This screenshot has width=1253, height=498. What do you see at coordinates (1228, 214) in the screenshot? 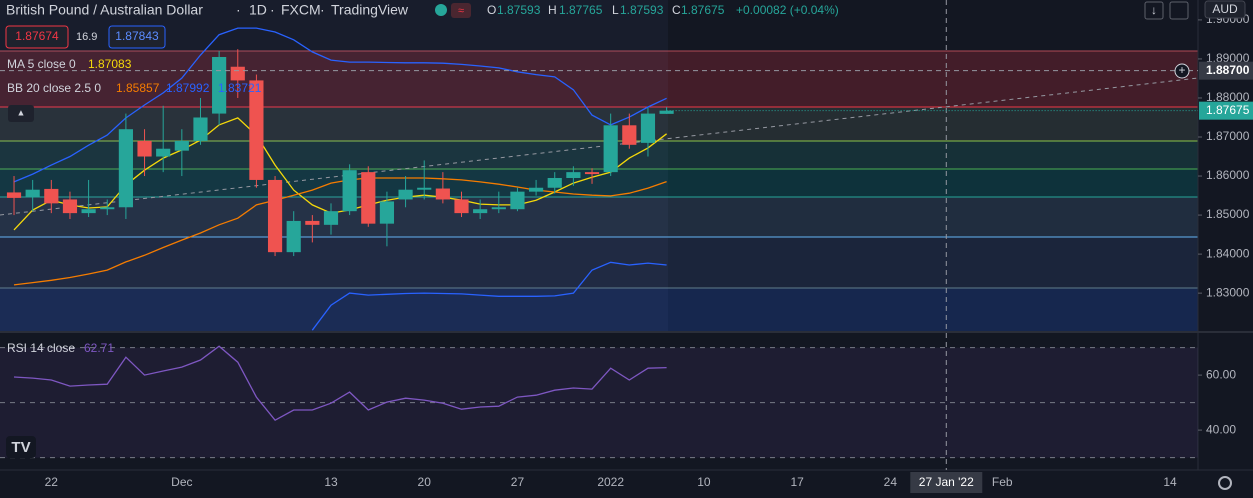
I see `y-tick-label: 1.85000` at bounding box center [1228, 214].